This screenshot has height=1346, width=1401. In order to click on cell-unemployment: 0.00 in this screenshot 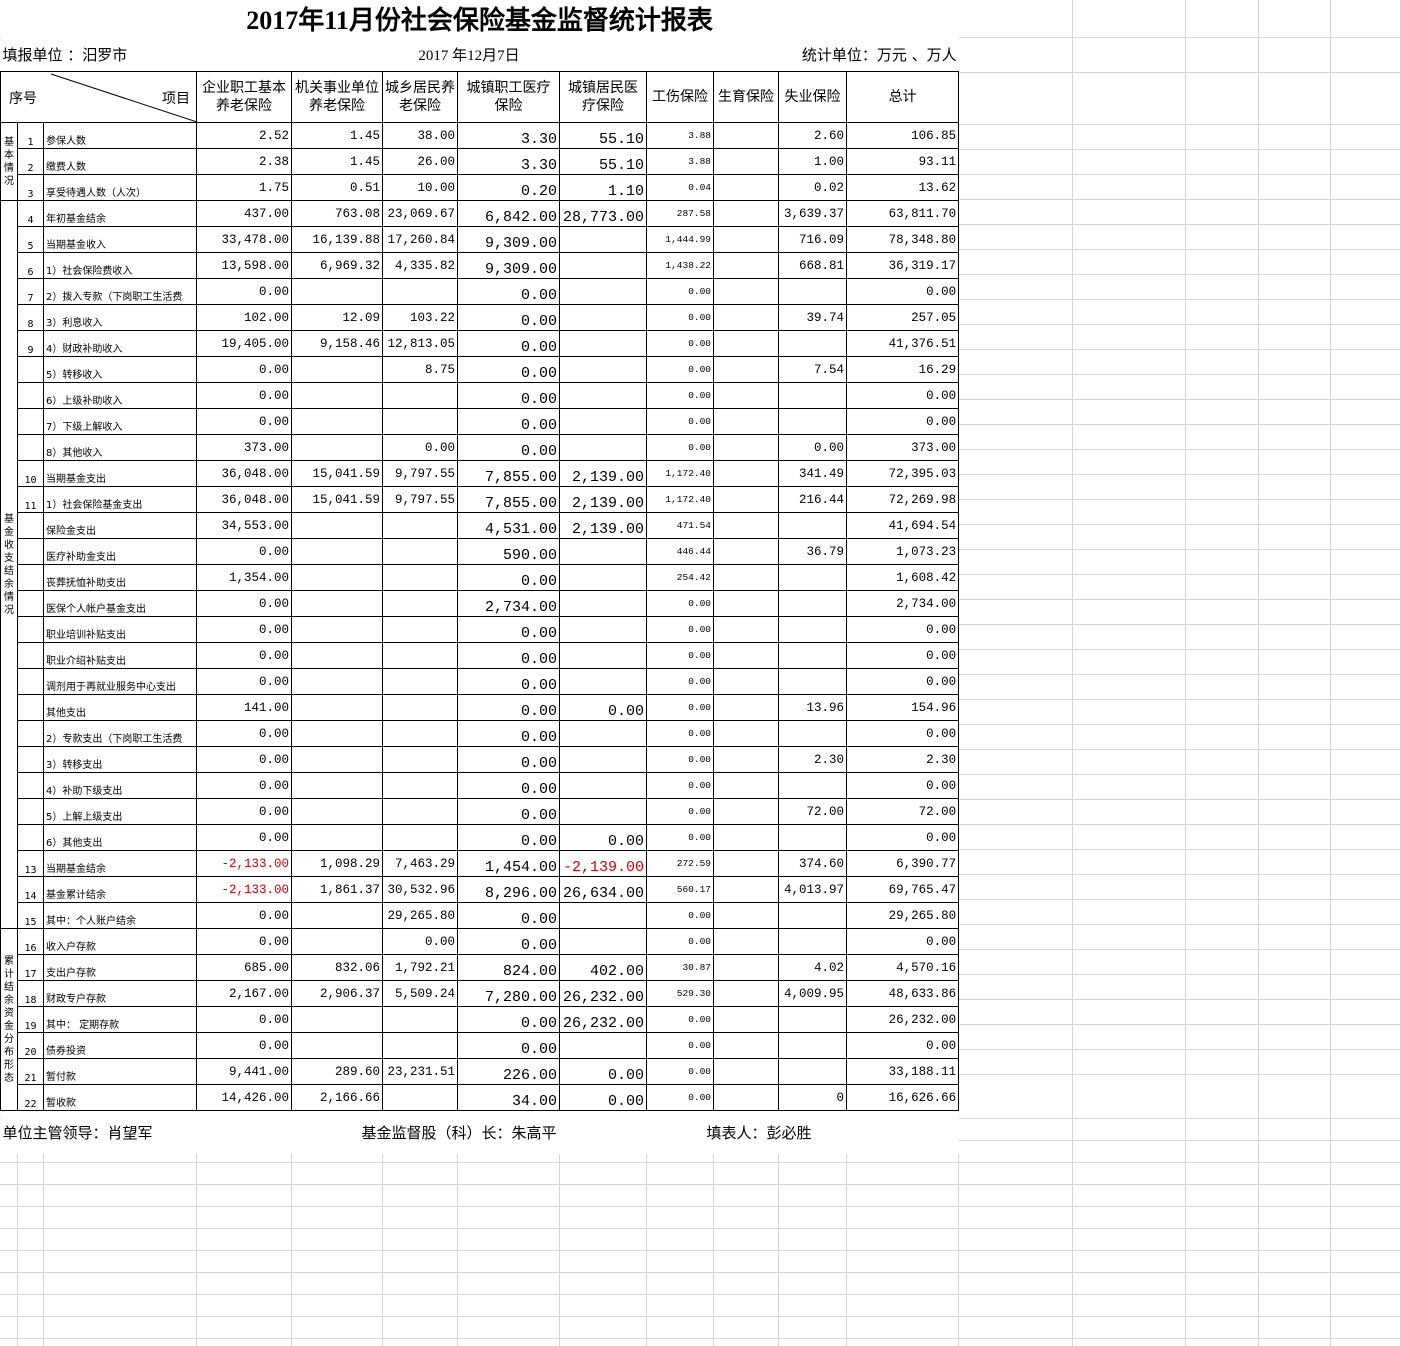, I will do `click(812, 447)`.